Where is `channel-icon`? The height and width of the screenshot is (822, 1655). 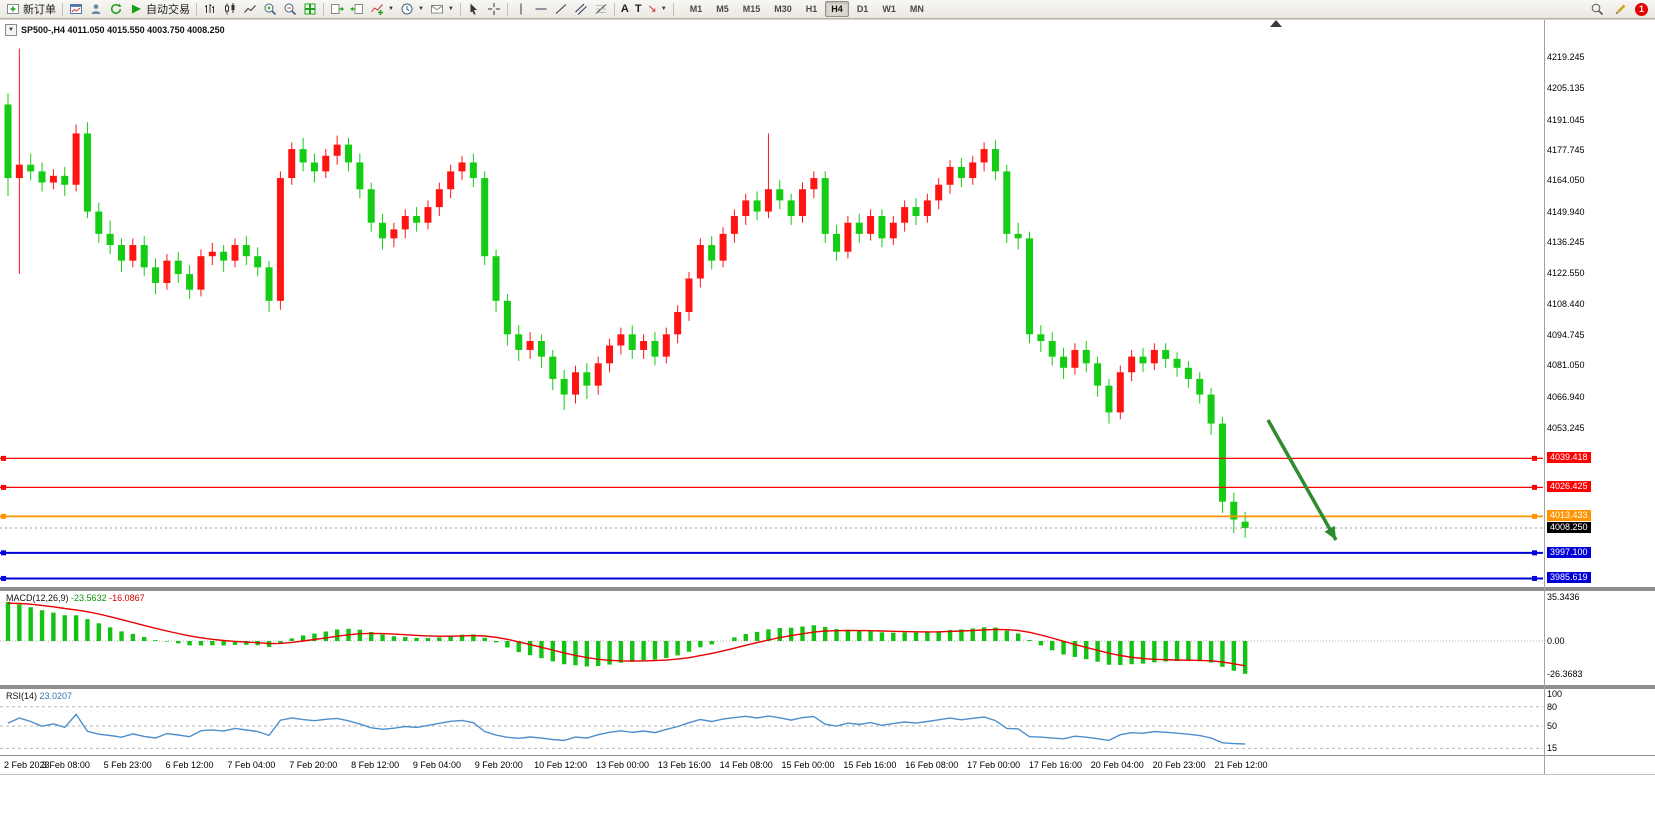
channel-icon is located at coordinates (581, 9).